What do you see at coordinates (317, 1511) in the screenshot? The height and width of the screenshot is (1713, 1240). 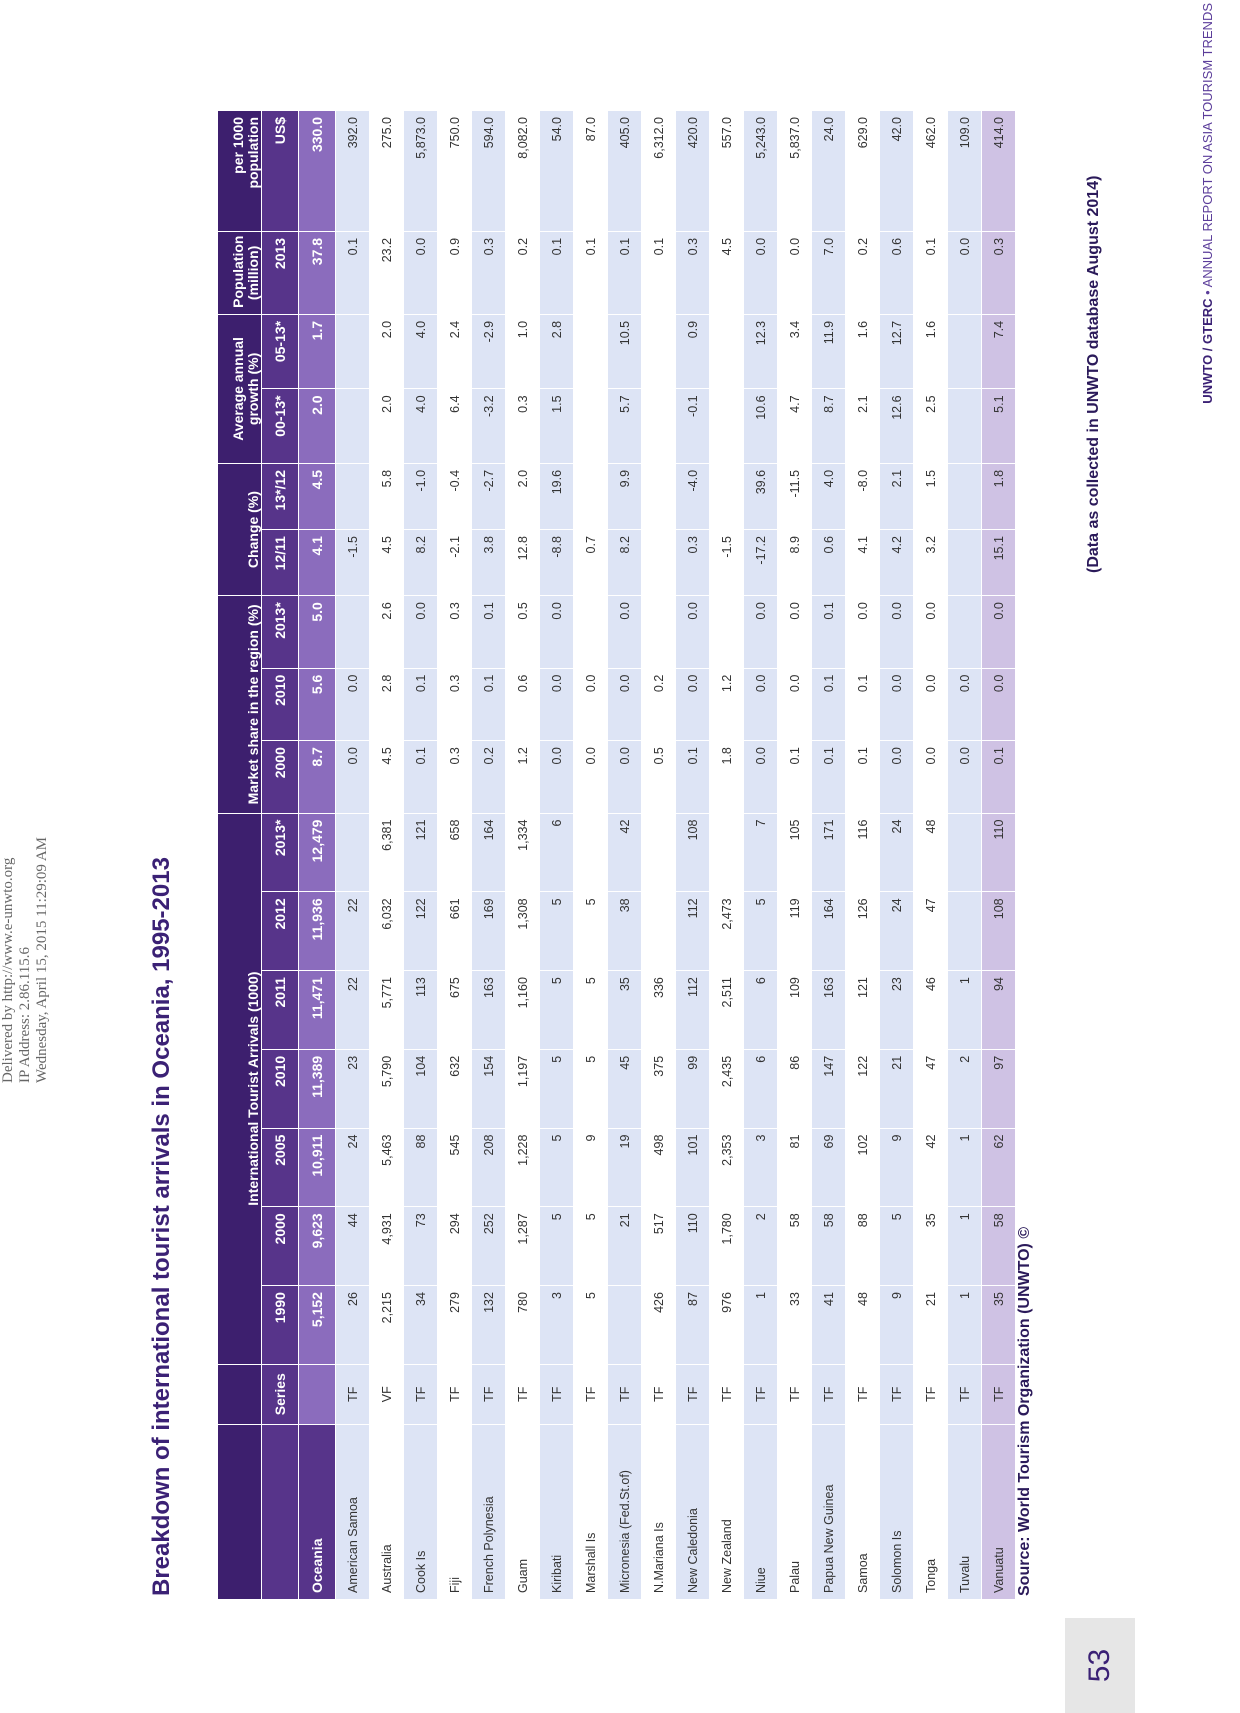 I see `region-name: Oceania` at bounding box center [317, 1511].